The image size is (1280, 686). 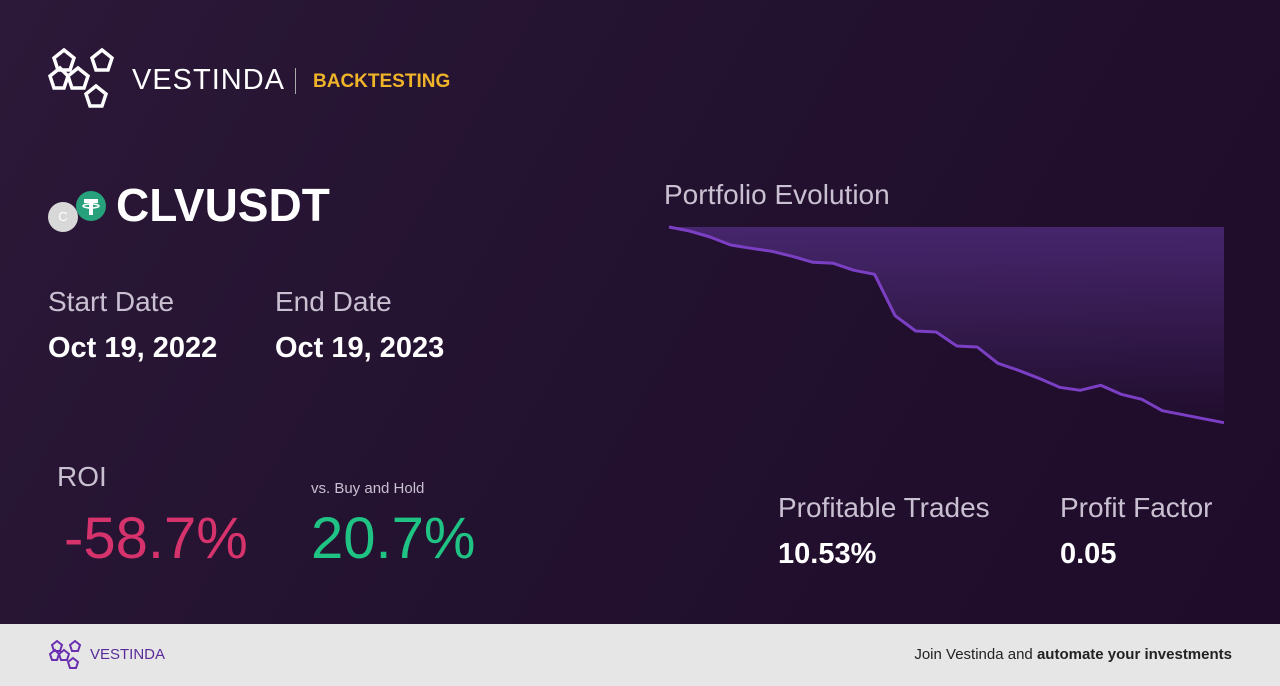 What do you see at coordinates (884, 507) in the screenshot?
I see `trades-label: Profitable Trades` at bounding box center [884, 507].